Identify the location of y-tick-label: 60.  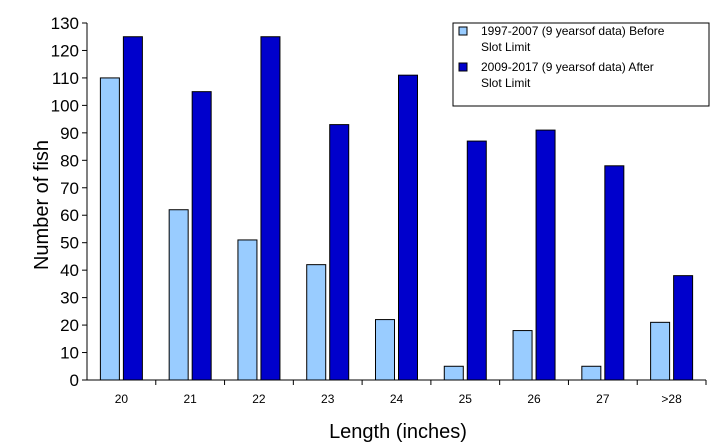
(69, 215).